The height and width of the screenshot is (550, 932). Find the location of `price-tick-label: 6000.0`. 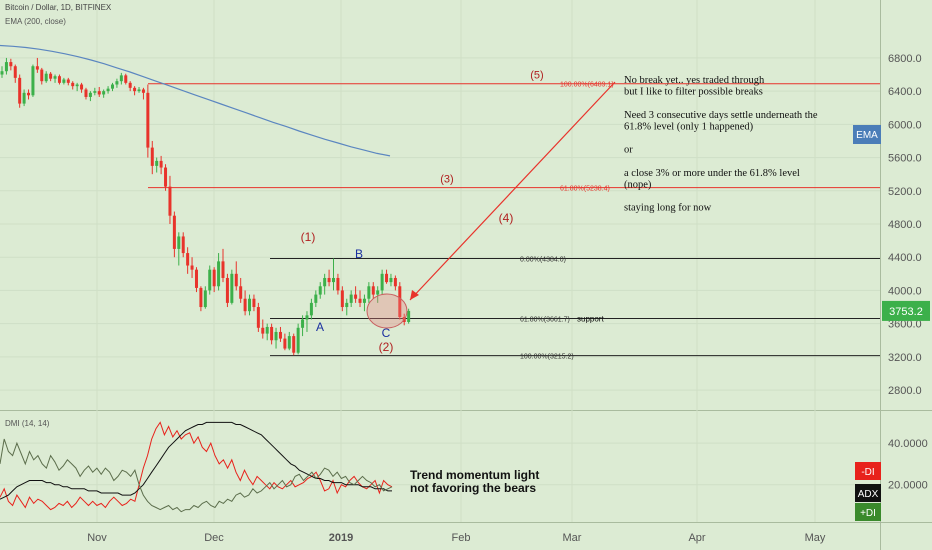

price-tick-label: 6000.0 is located at coordinates (905, 125).